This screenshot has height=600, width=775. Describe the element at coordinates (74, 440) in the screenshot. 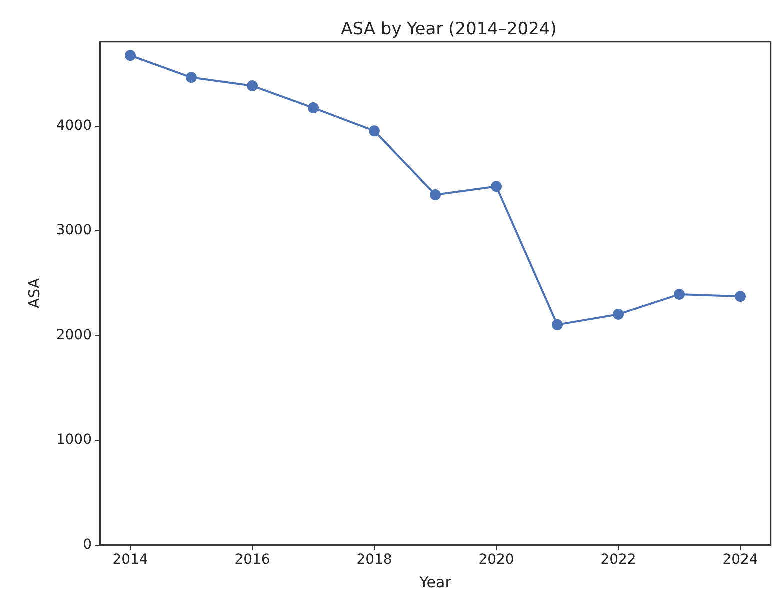

I see `y-tick-label: 1000` at that location.